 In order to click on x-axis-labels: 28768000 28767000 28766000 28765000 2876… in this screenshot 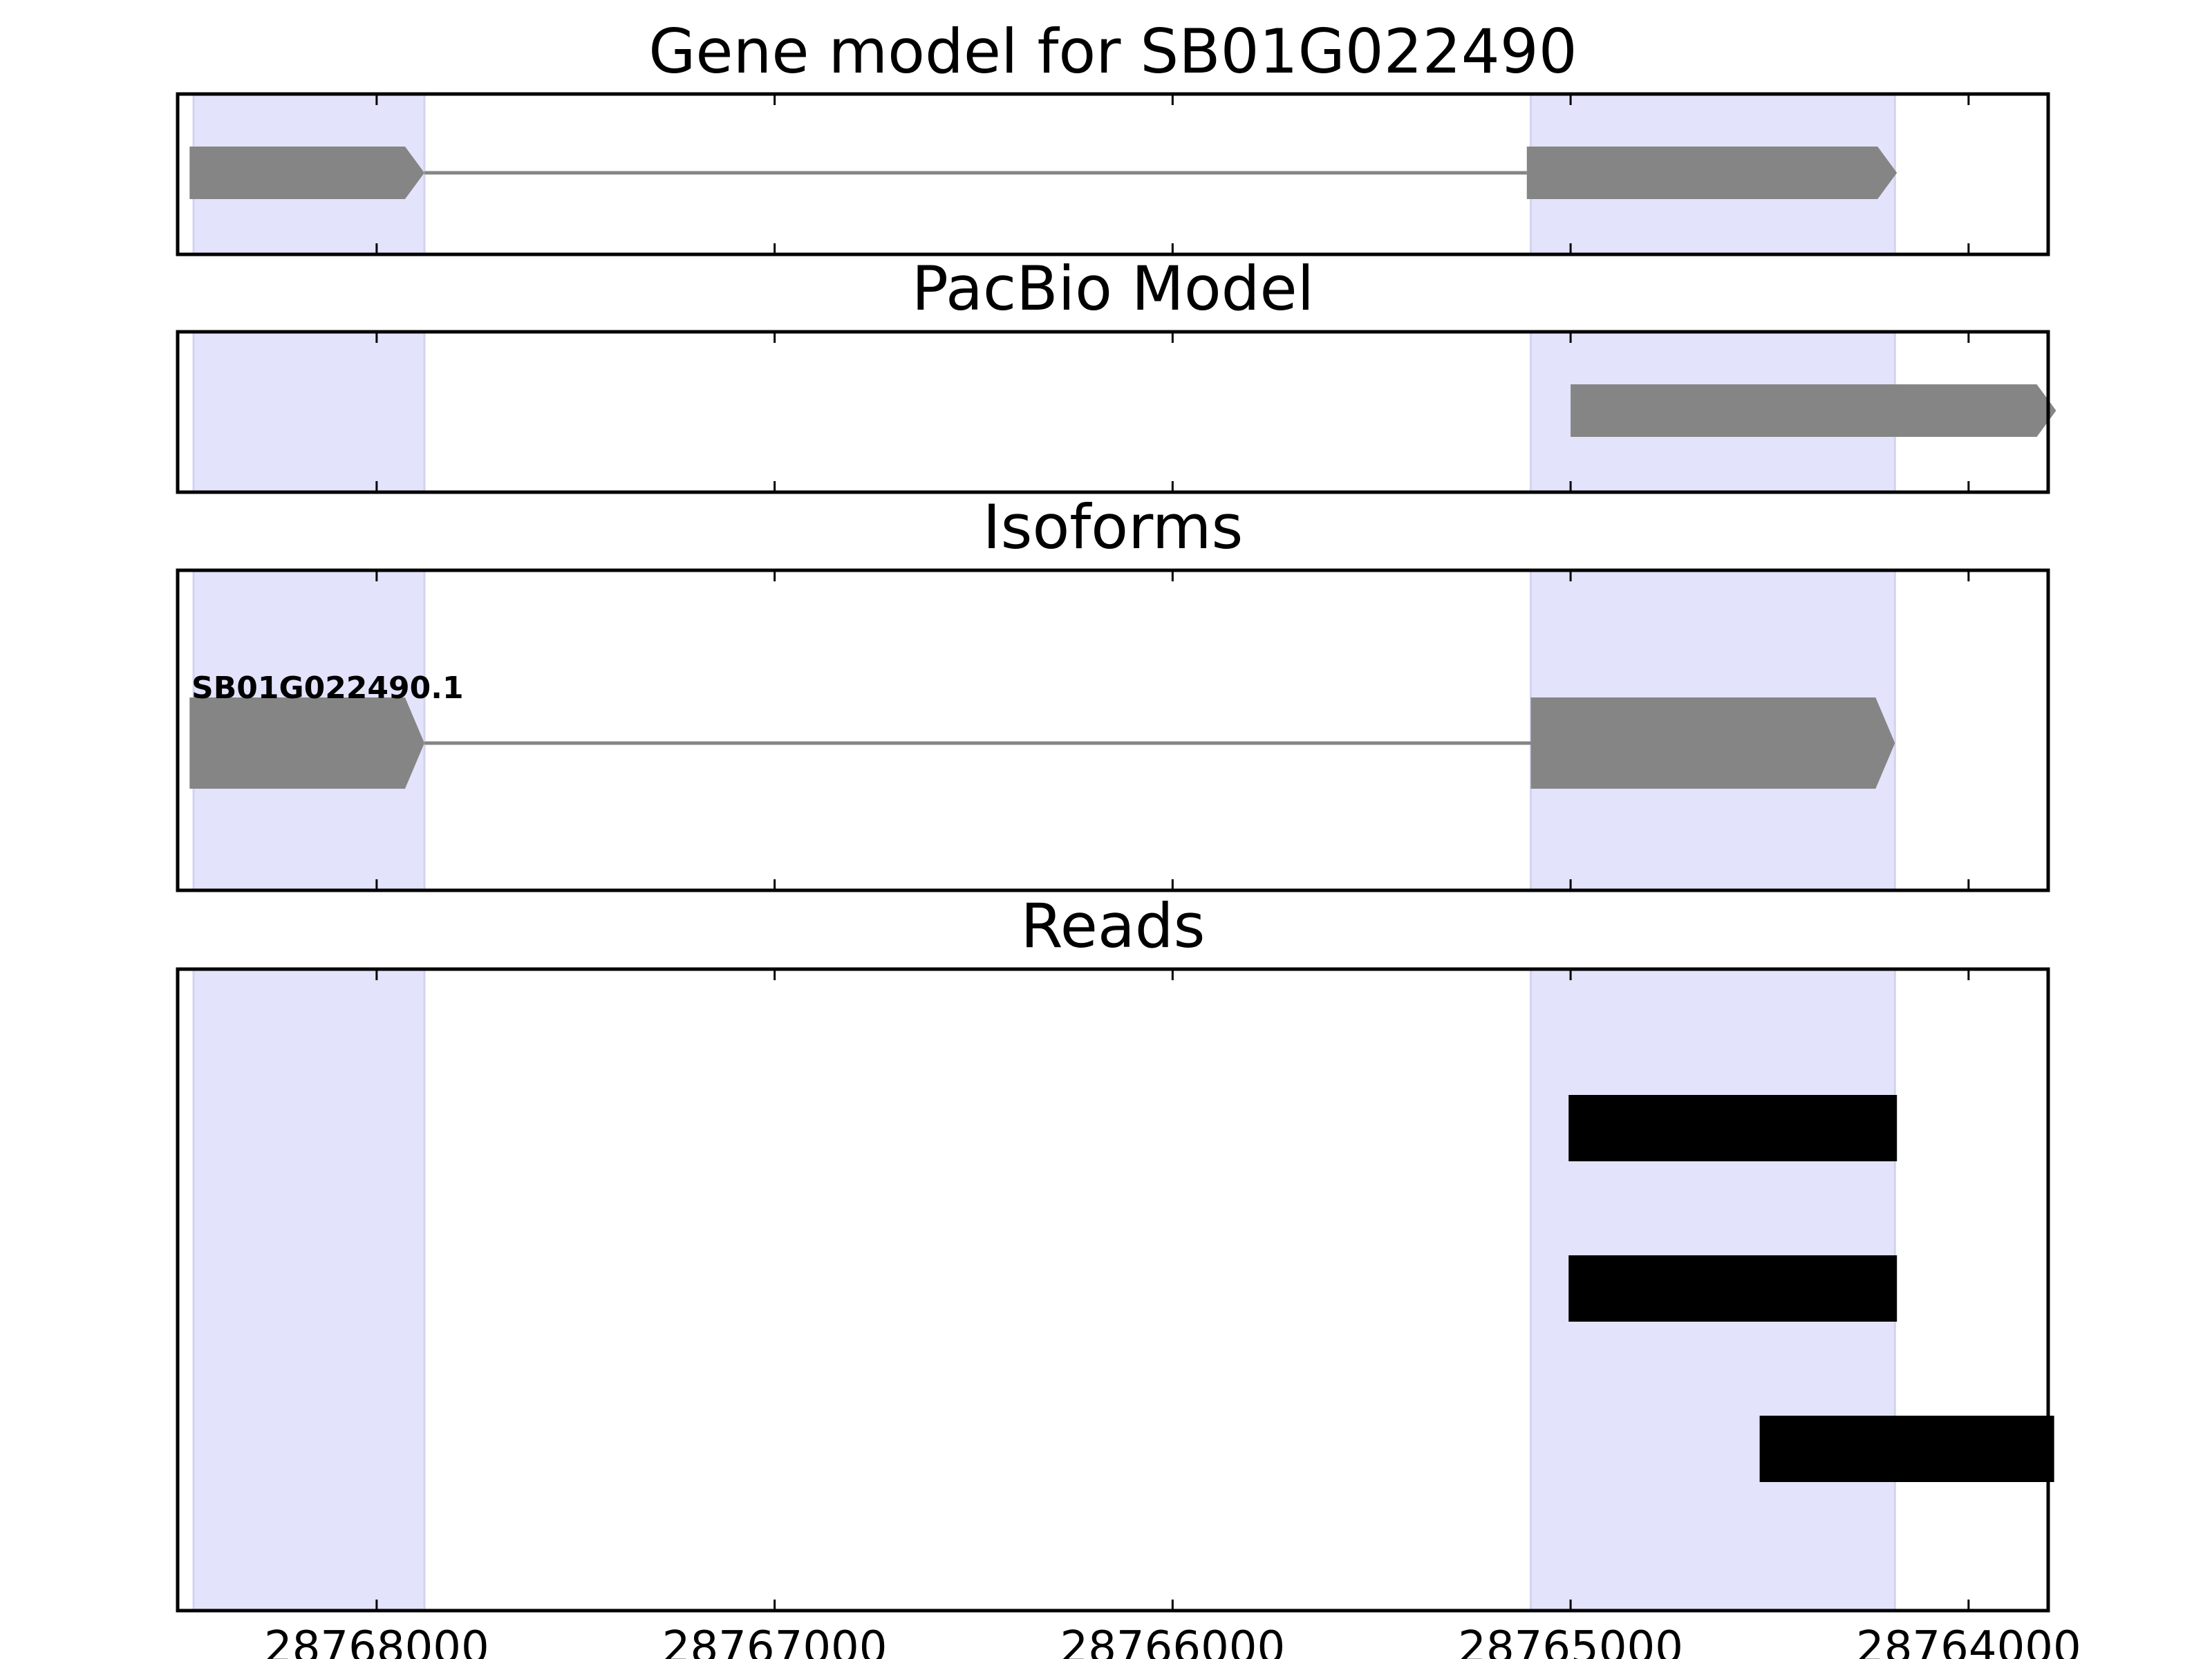, I will do `click(1172, 1640)`.